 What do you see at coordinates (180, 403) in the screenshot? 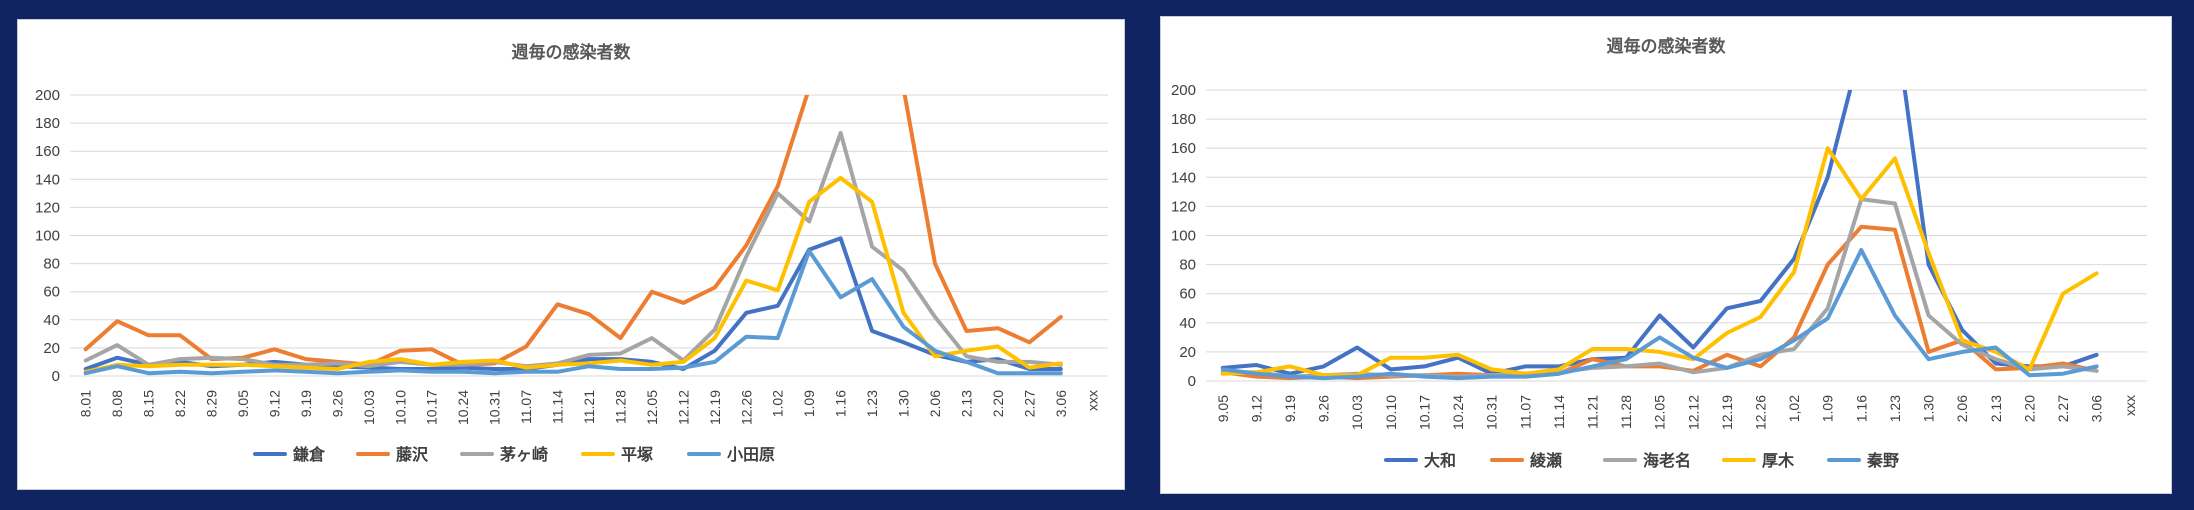
I see `x-tick-label: 8.22` at bounding box center [180, 403].